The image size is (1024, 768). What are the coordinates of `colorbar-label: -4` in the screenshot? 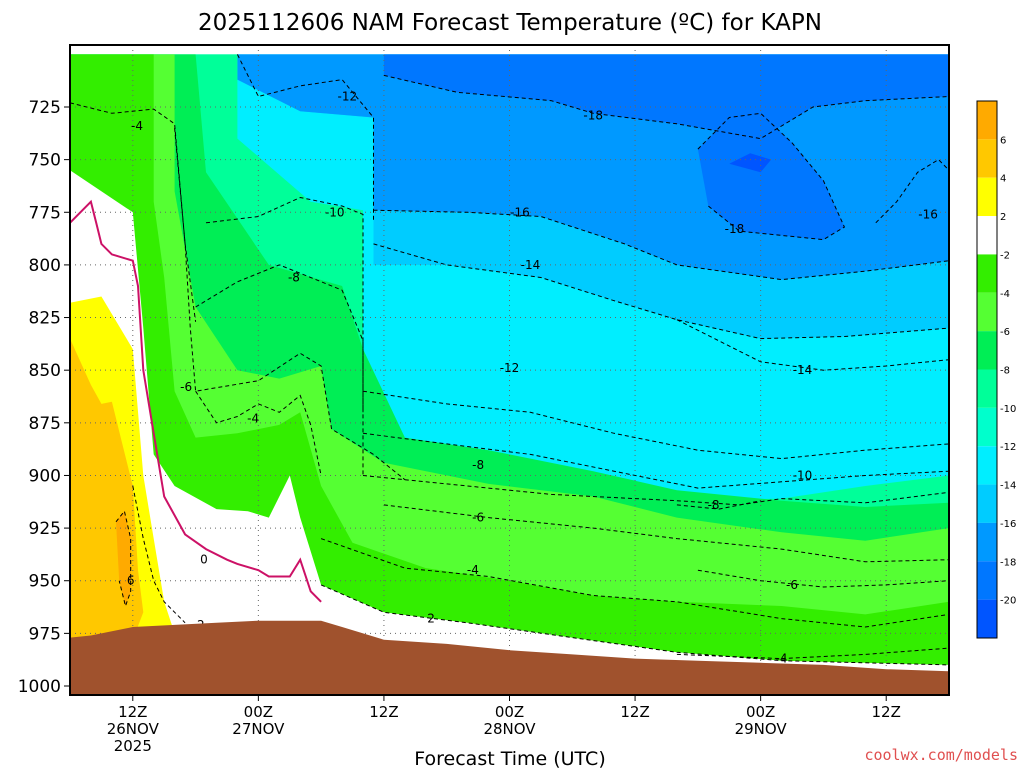 It's located at (1005, 294).